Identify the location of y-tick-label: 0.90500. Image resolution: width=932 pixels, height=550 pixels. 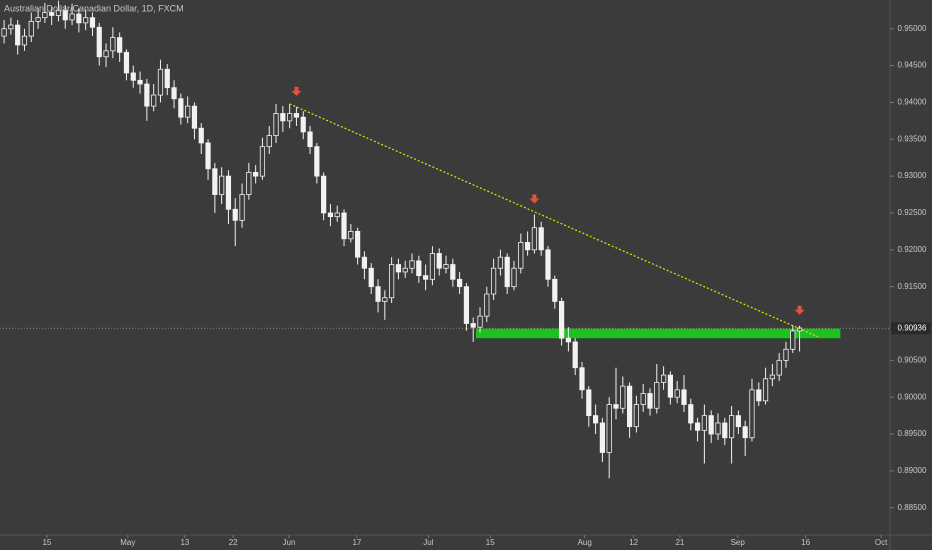
(912, 359).